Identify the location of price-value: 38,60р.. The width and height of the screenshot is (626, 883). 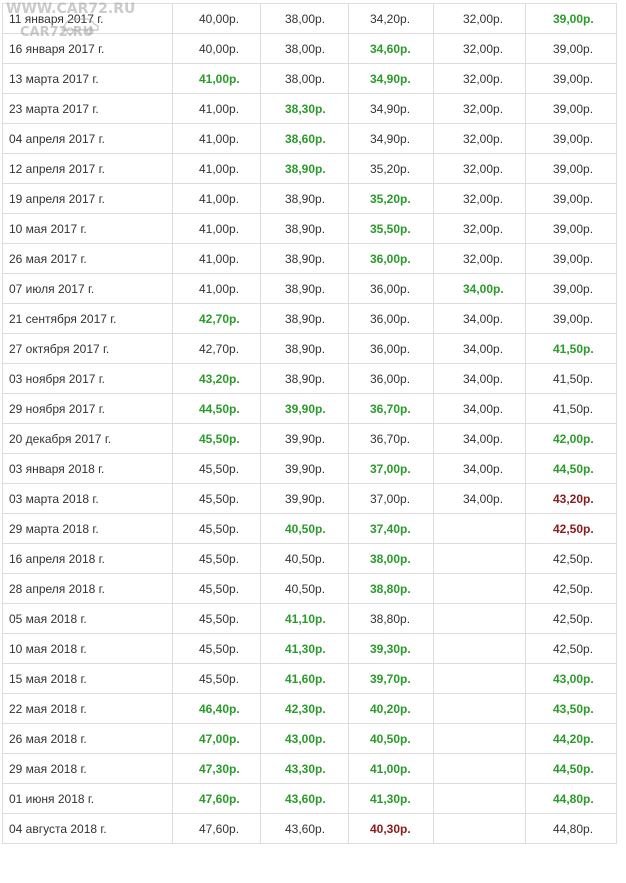
(305, 138).